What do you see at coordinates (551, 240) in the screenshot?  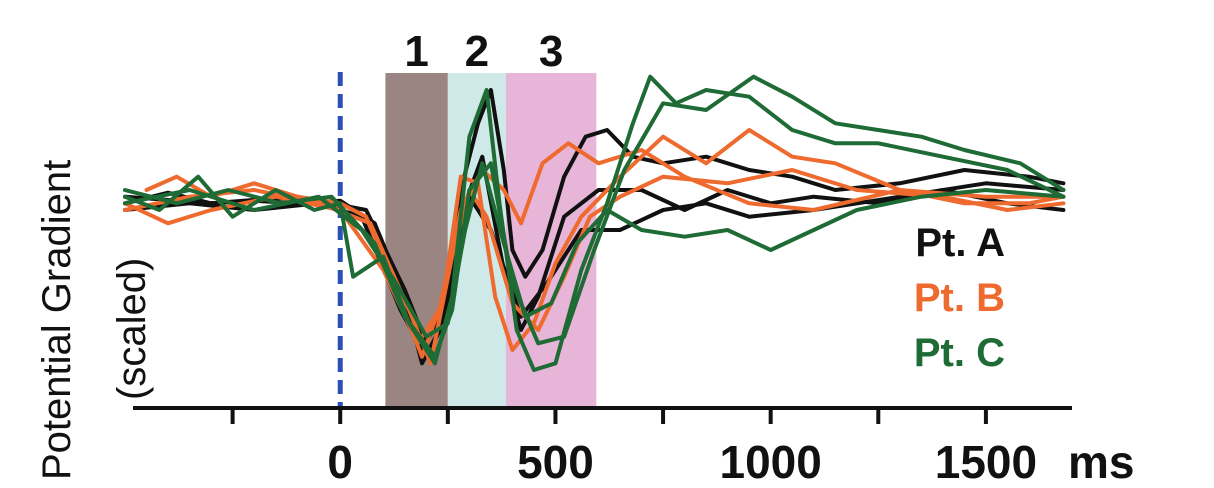 I see `window-3-band` at bounding box center [551, 240].